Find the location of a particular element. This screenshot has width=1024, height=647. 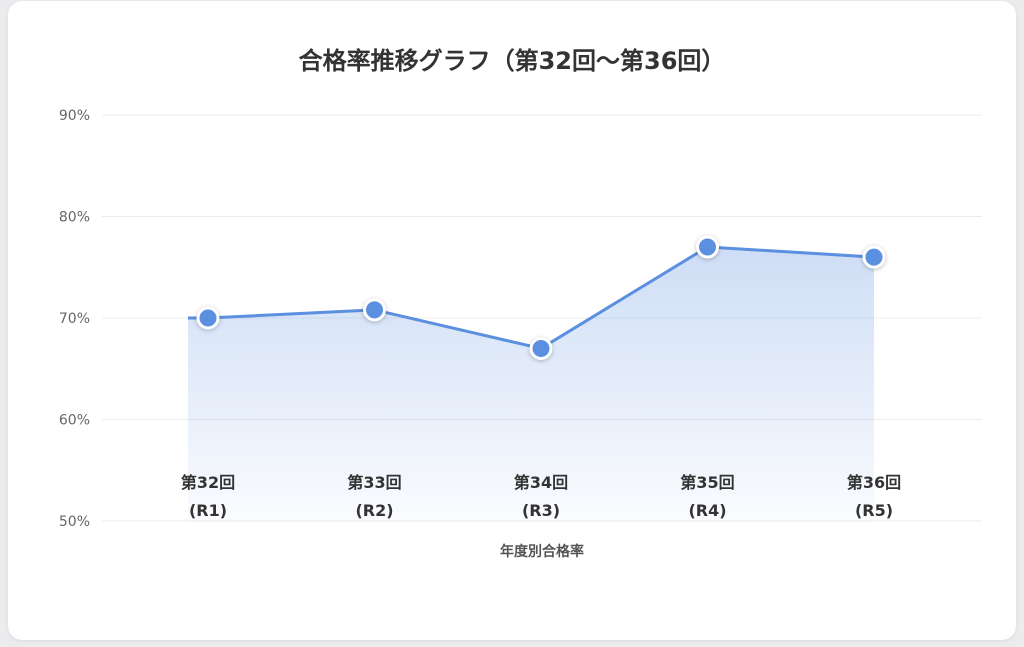

y-tick-label: 70% is located at coordinates (74, 319).